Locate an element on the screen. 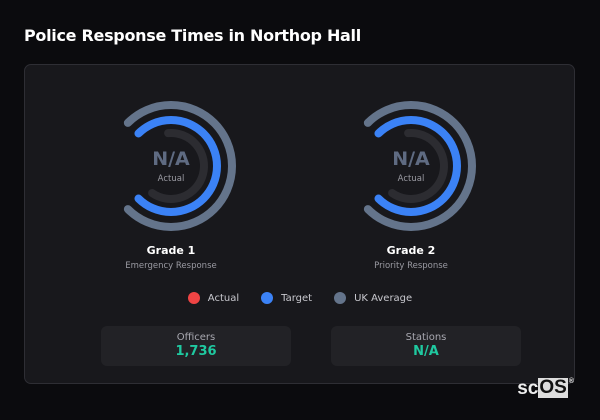  stat-stations: Stations N/A is located at coordinates (426, 346).